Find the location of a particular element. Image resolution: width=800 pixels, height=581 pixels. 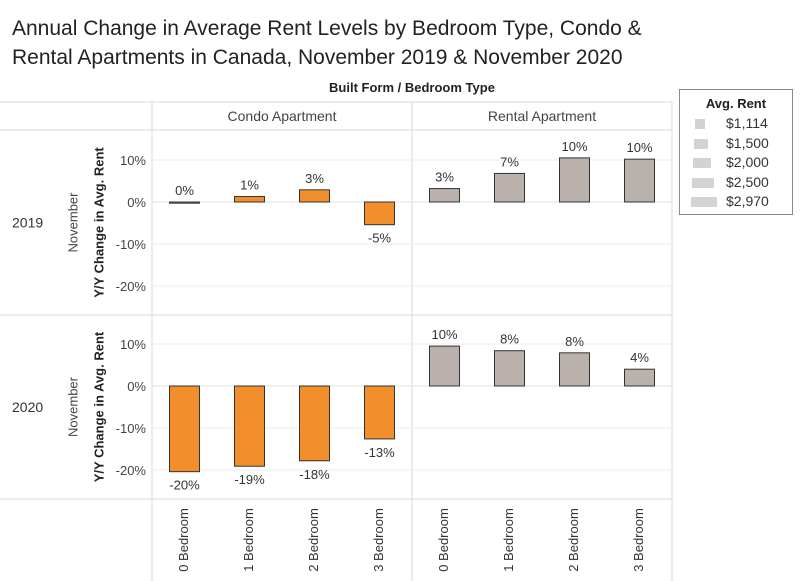

legend-item: $1,114 is located at coordinates (736, 124).